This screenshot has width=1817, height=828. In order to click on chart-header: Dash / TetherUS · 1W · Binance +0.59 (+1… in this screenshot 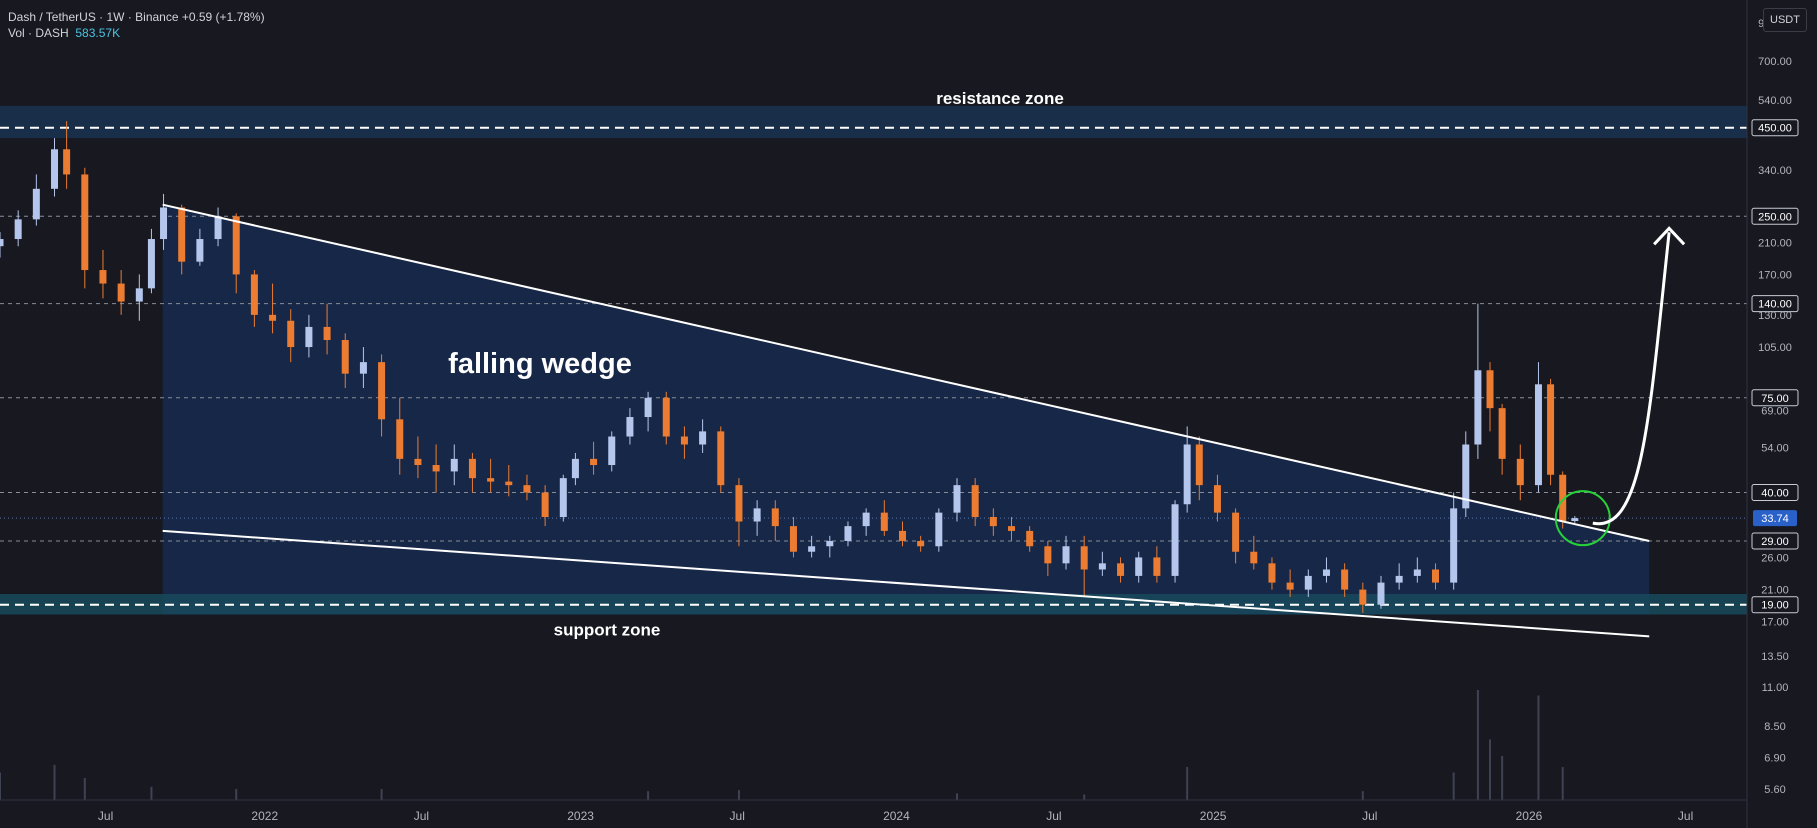, I will do `click(136, 25)`.